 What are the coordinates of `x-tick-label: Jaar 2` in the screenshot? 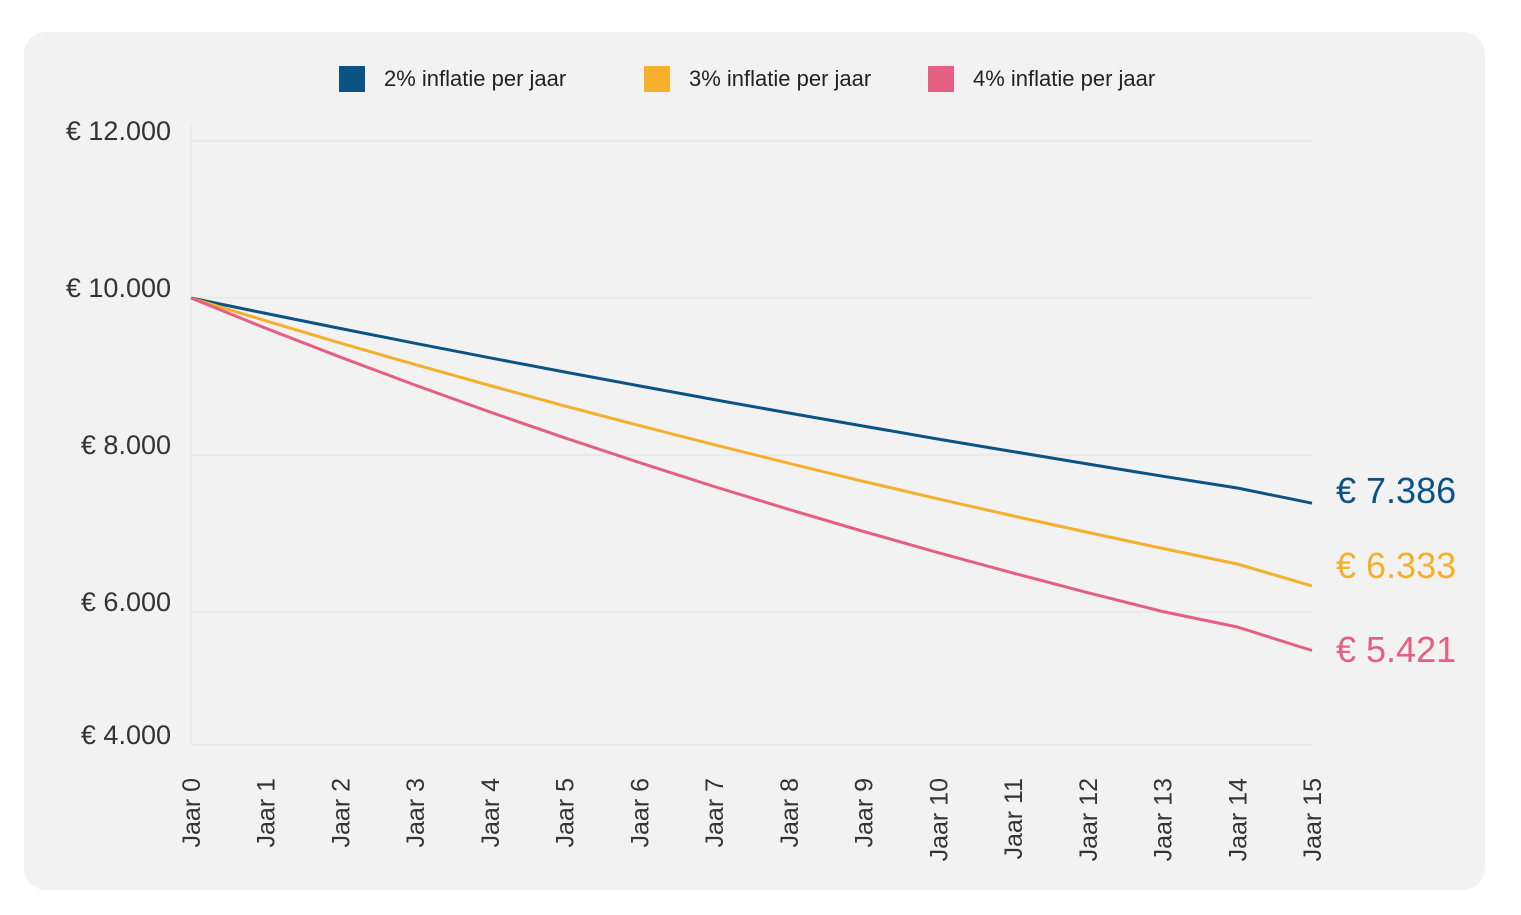 It's located at (341, 812).